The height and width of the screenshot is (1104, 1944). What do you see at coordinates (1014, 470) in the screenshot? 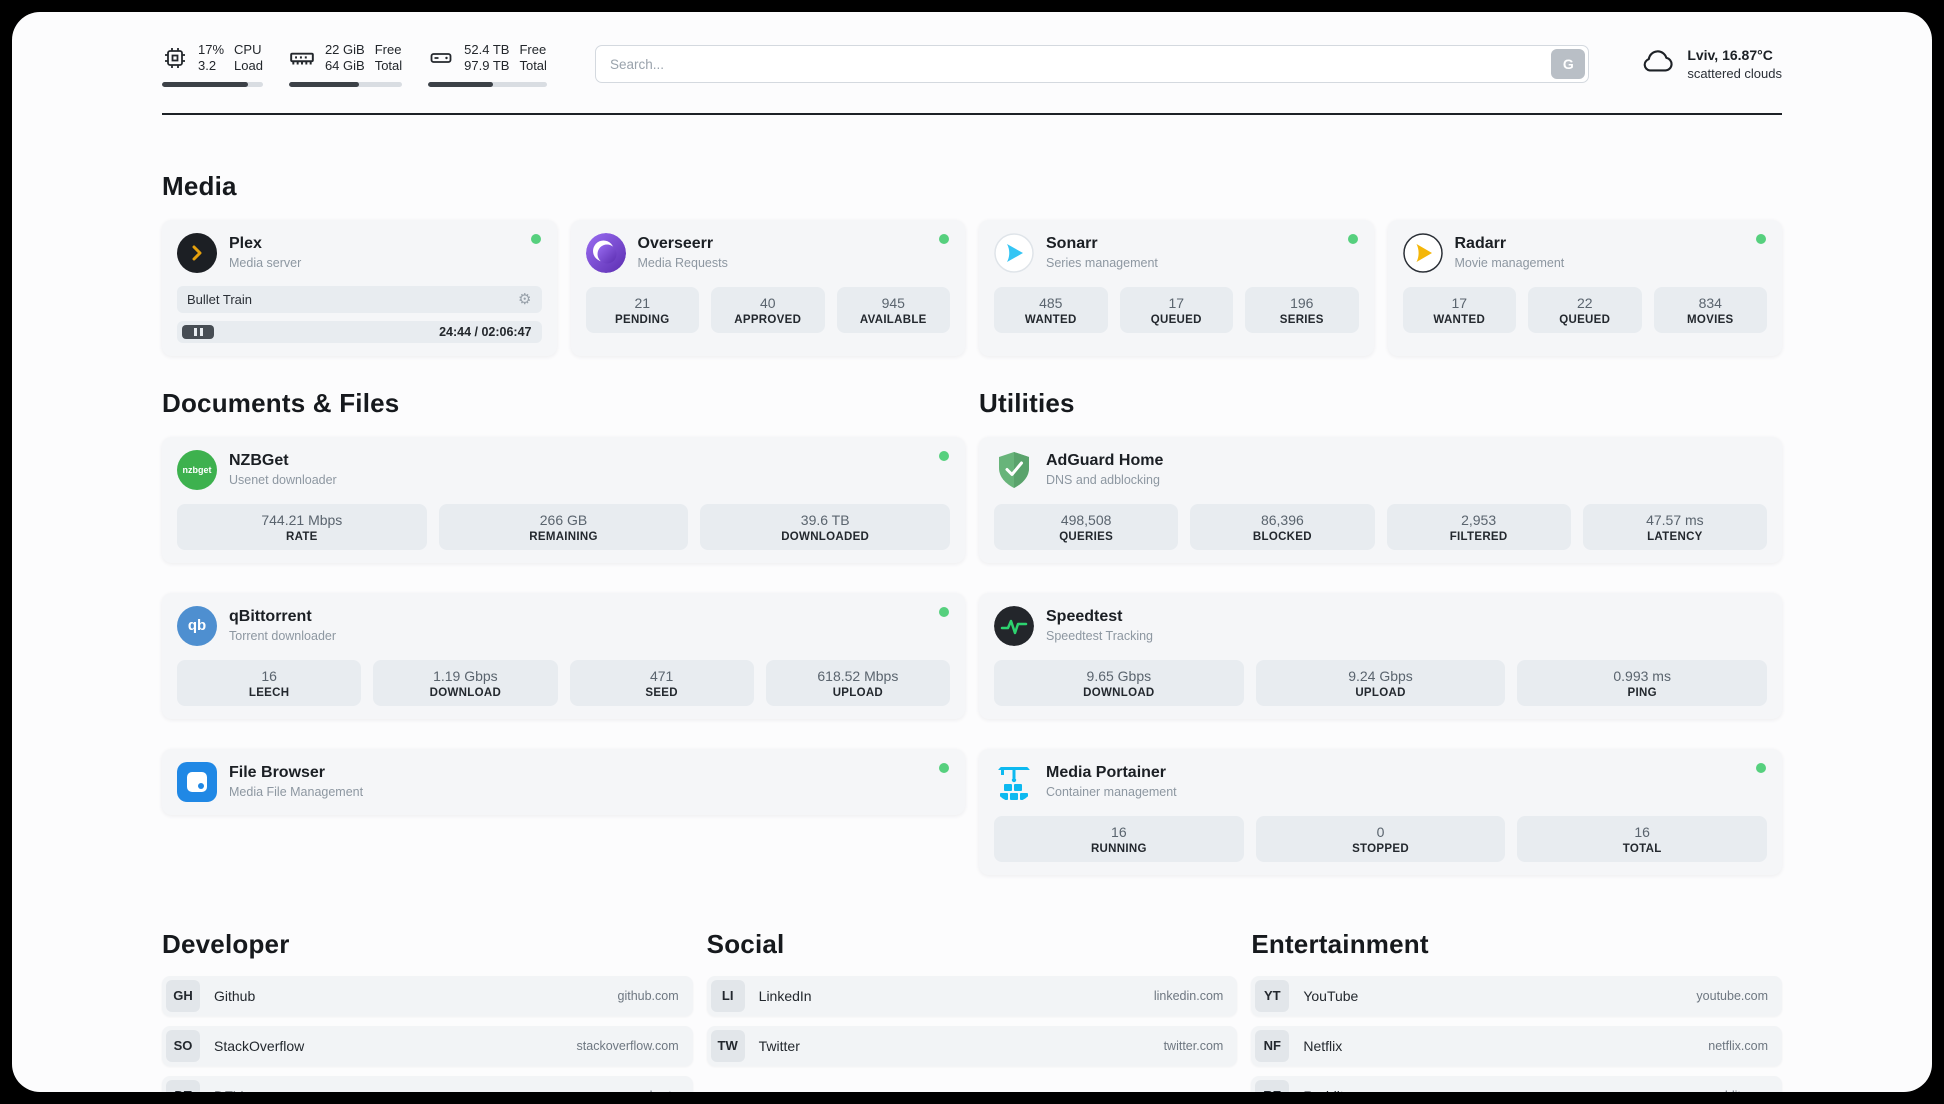
I see `adguard-icon` at bounding box center [1014, 470].